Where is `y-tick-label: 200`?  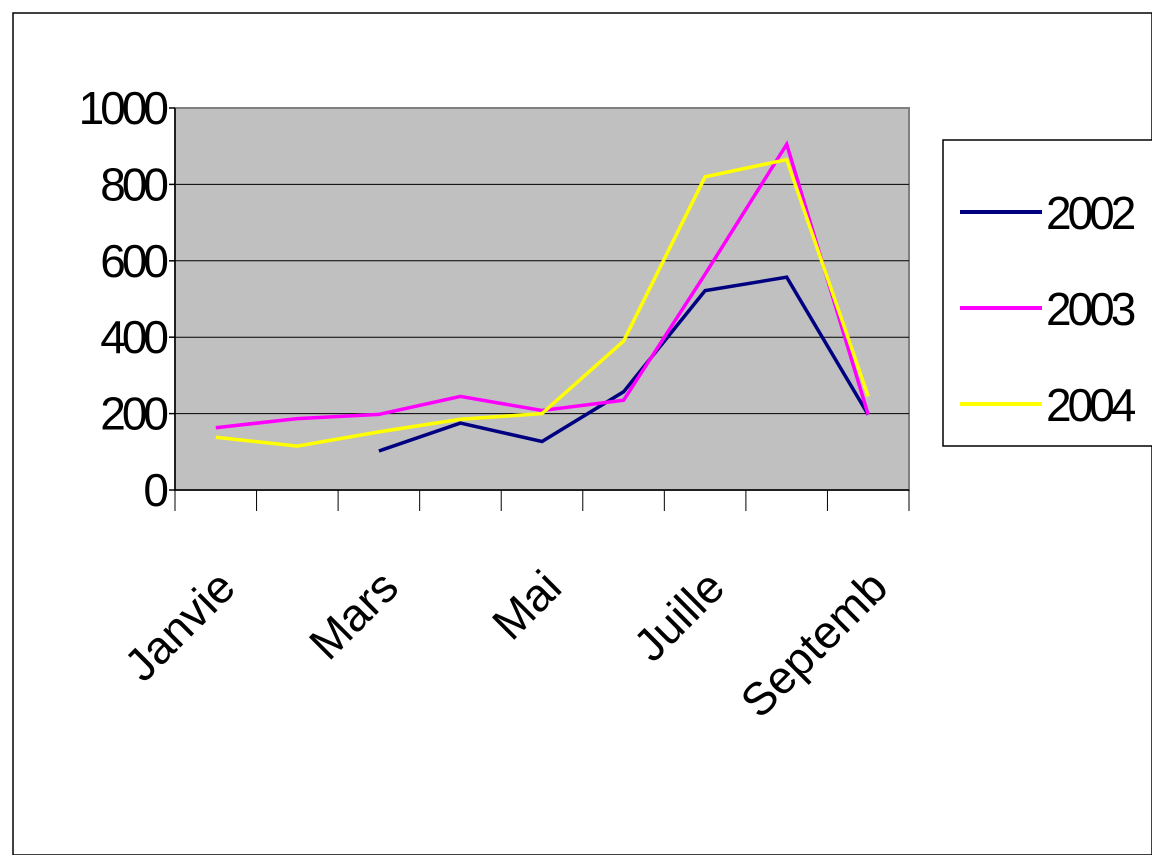 y-tick-label: 200 is located at coordinates (133, 414).